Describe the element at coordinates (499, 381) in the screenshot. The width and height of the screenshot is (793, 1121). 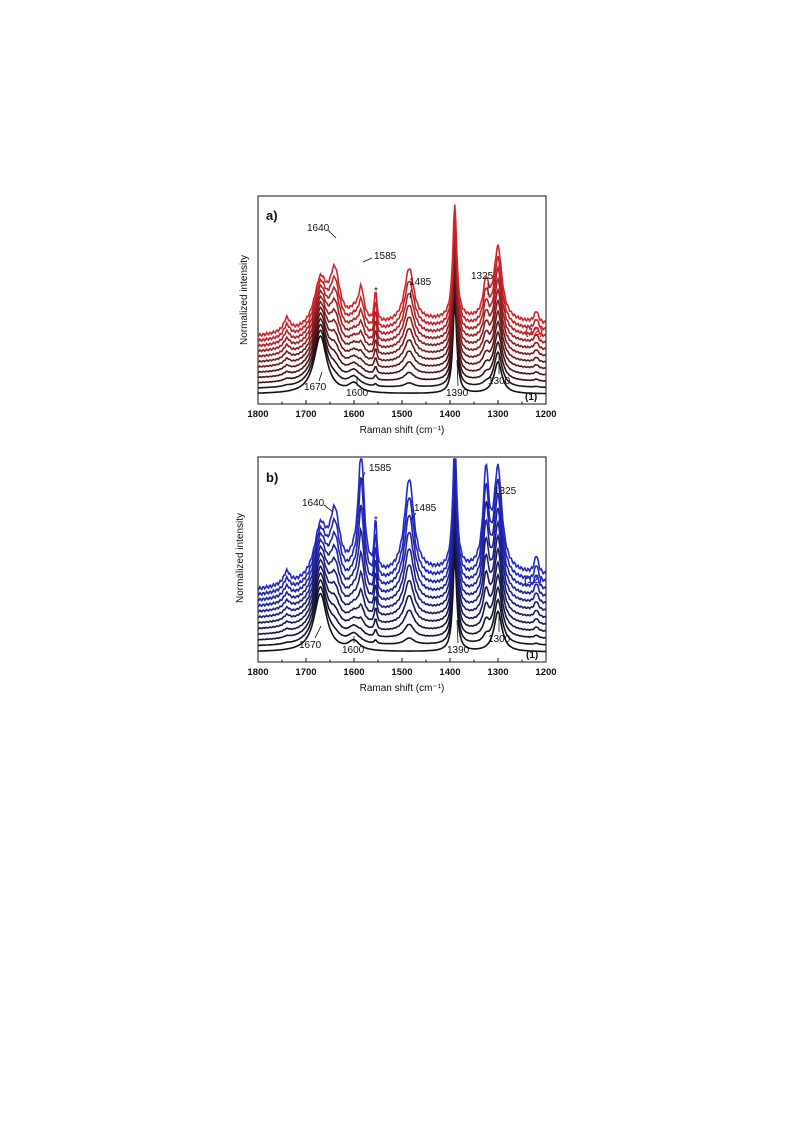
I see `panel-a-annot-1300: 1300` at that location.